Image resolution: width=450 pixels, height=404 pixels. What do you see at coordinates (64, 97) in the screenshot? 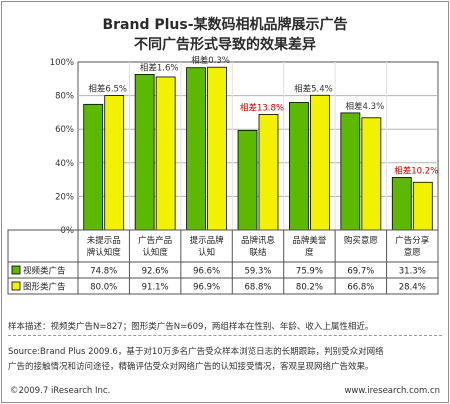
I see `y-tick-label: 80%` at bounding box center [64, 97].